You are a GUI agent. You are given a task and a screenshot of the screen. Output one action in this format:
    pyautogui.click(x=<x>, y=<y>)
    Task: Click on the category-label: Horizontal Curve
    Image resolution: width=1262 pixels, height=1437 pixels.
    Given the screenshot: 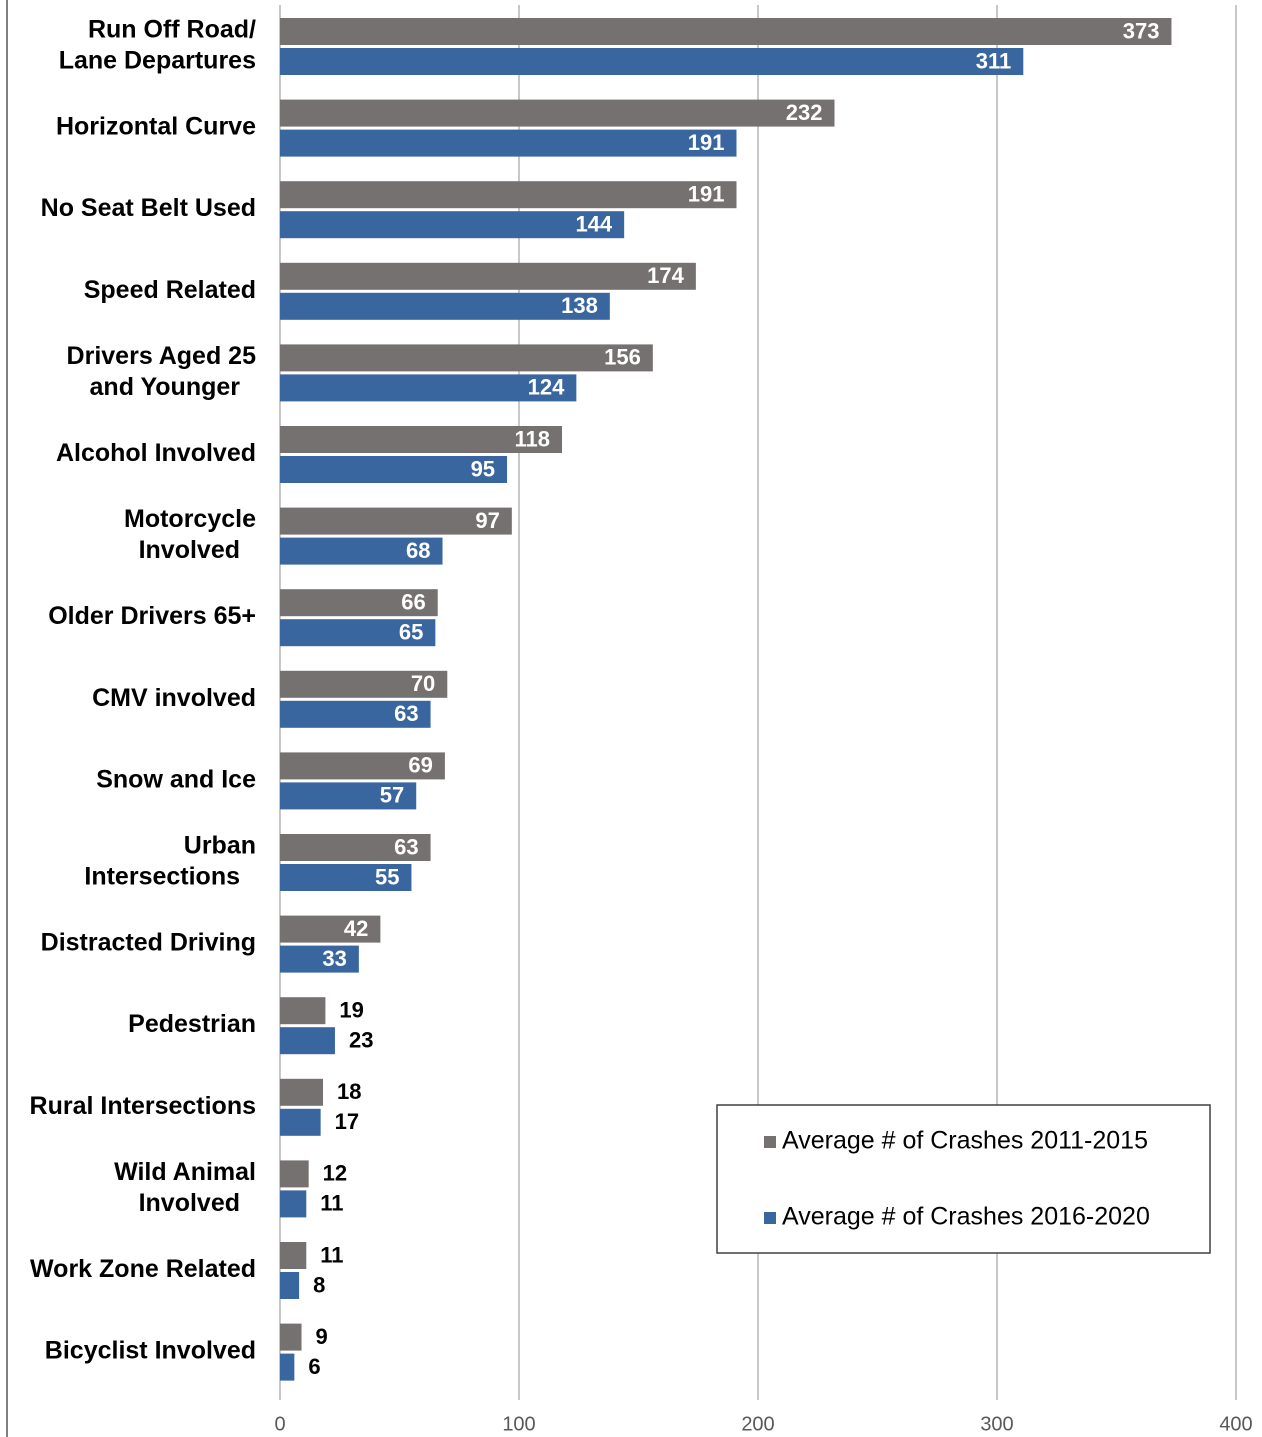 What is the action you would take?
    pyautogui.click(x=156, y=126)
    